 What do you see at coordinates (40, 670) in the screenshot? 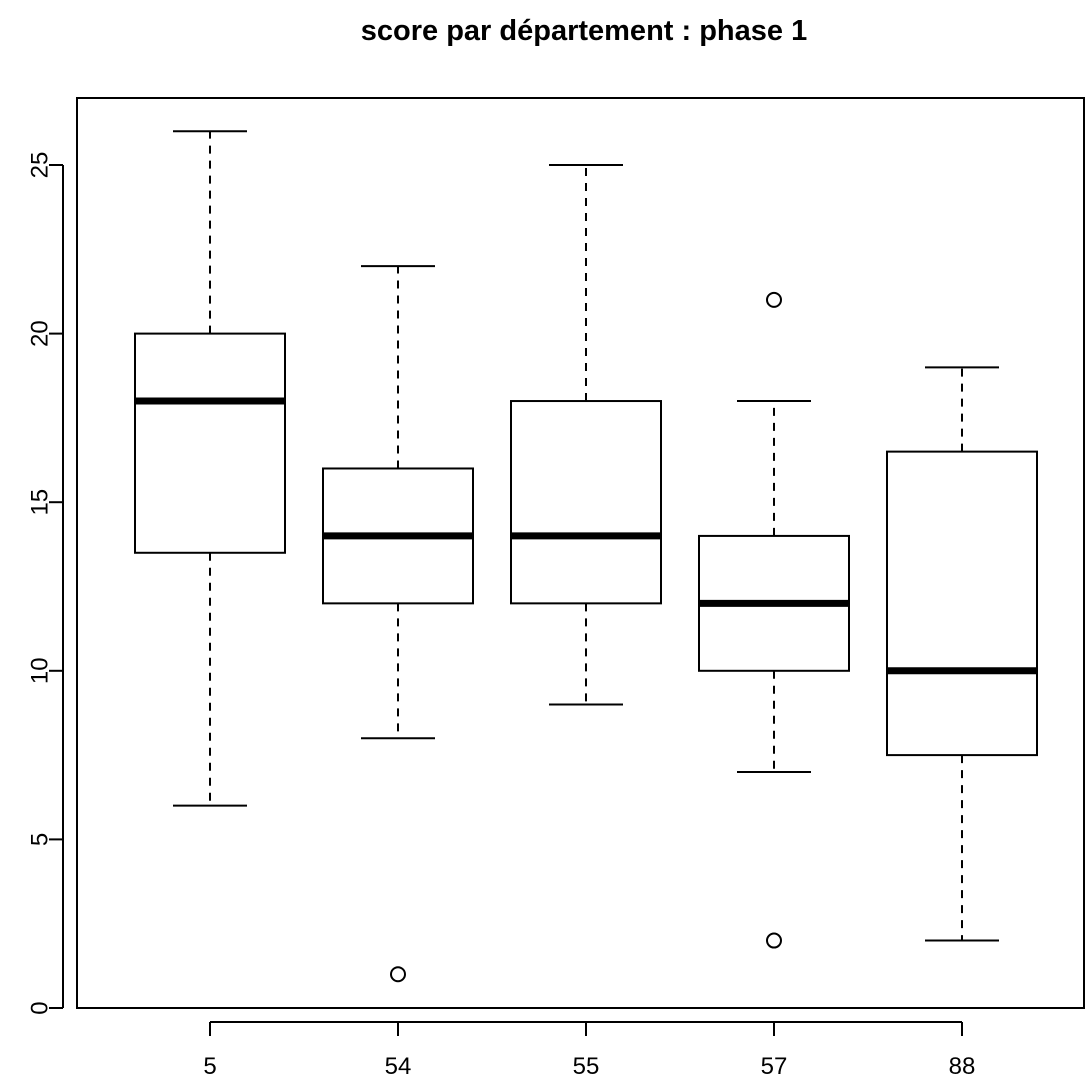
I see `y-tick-label: 10` at bounding box center [40, 670].